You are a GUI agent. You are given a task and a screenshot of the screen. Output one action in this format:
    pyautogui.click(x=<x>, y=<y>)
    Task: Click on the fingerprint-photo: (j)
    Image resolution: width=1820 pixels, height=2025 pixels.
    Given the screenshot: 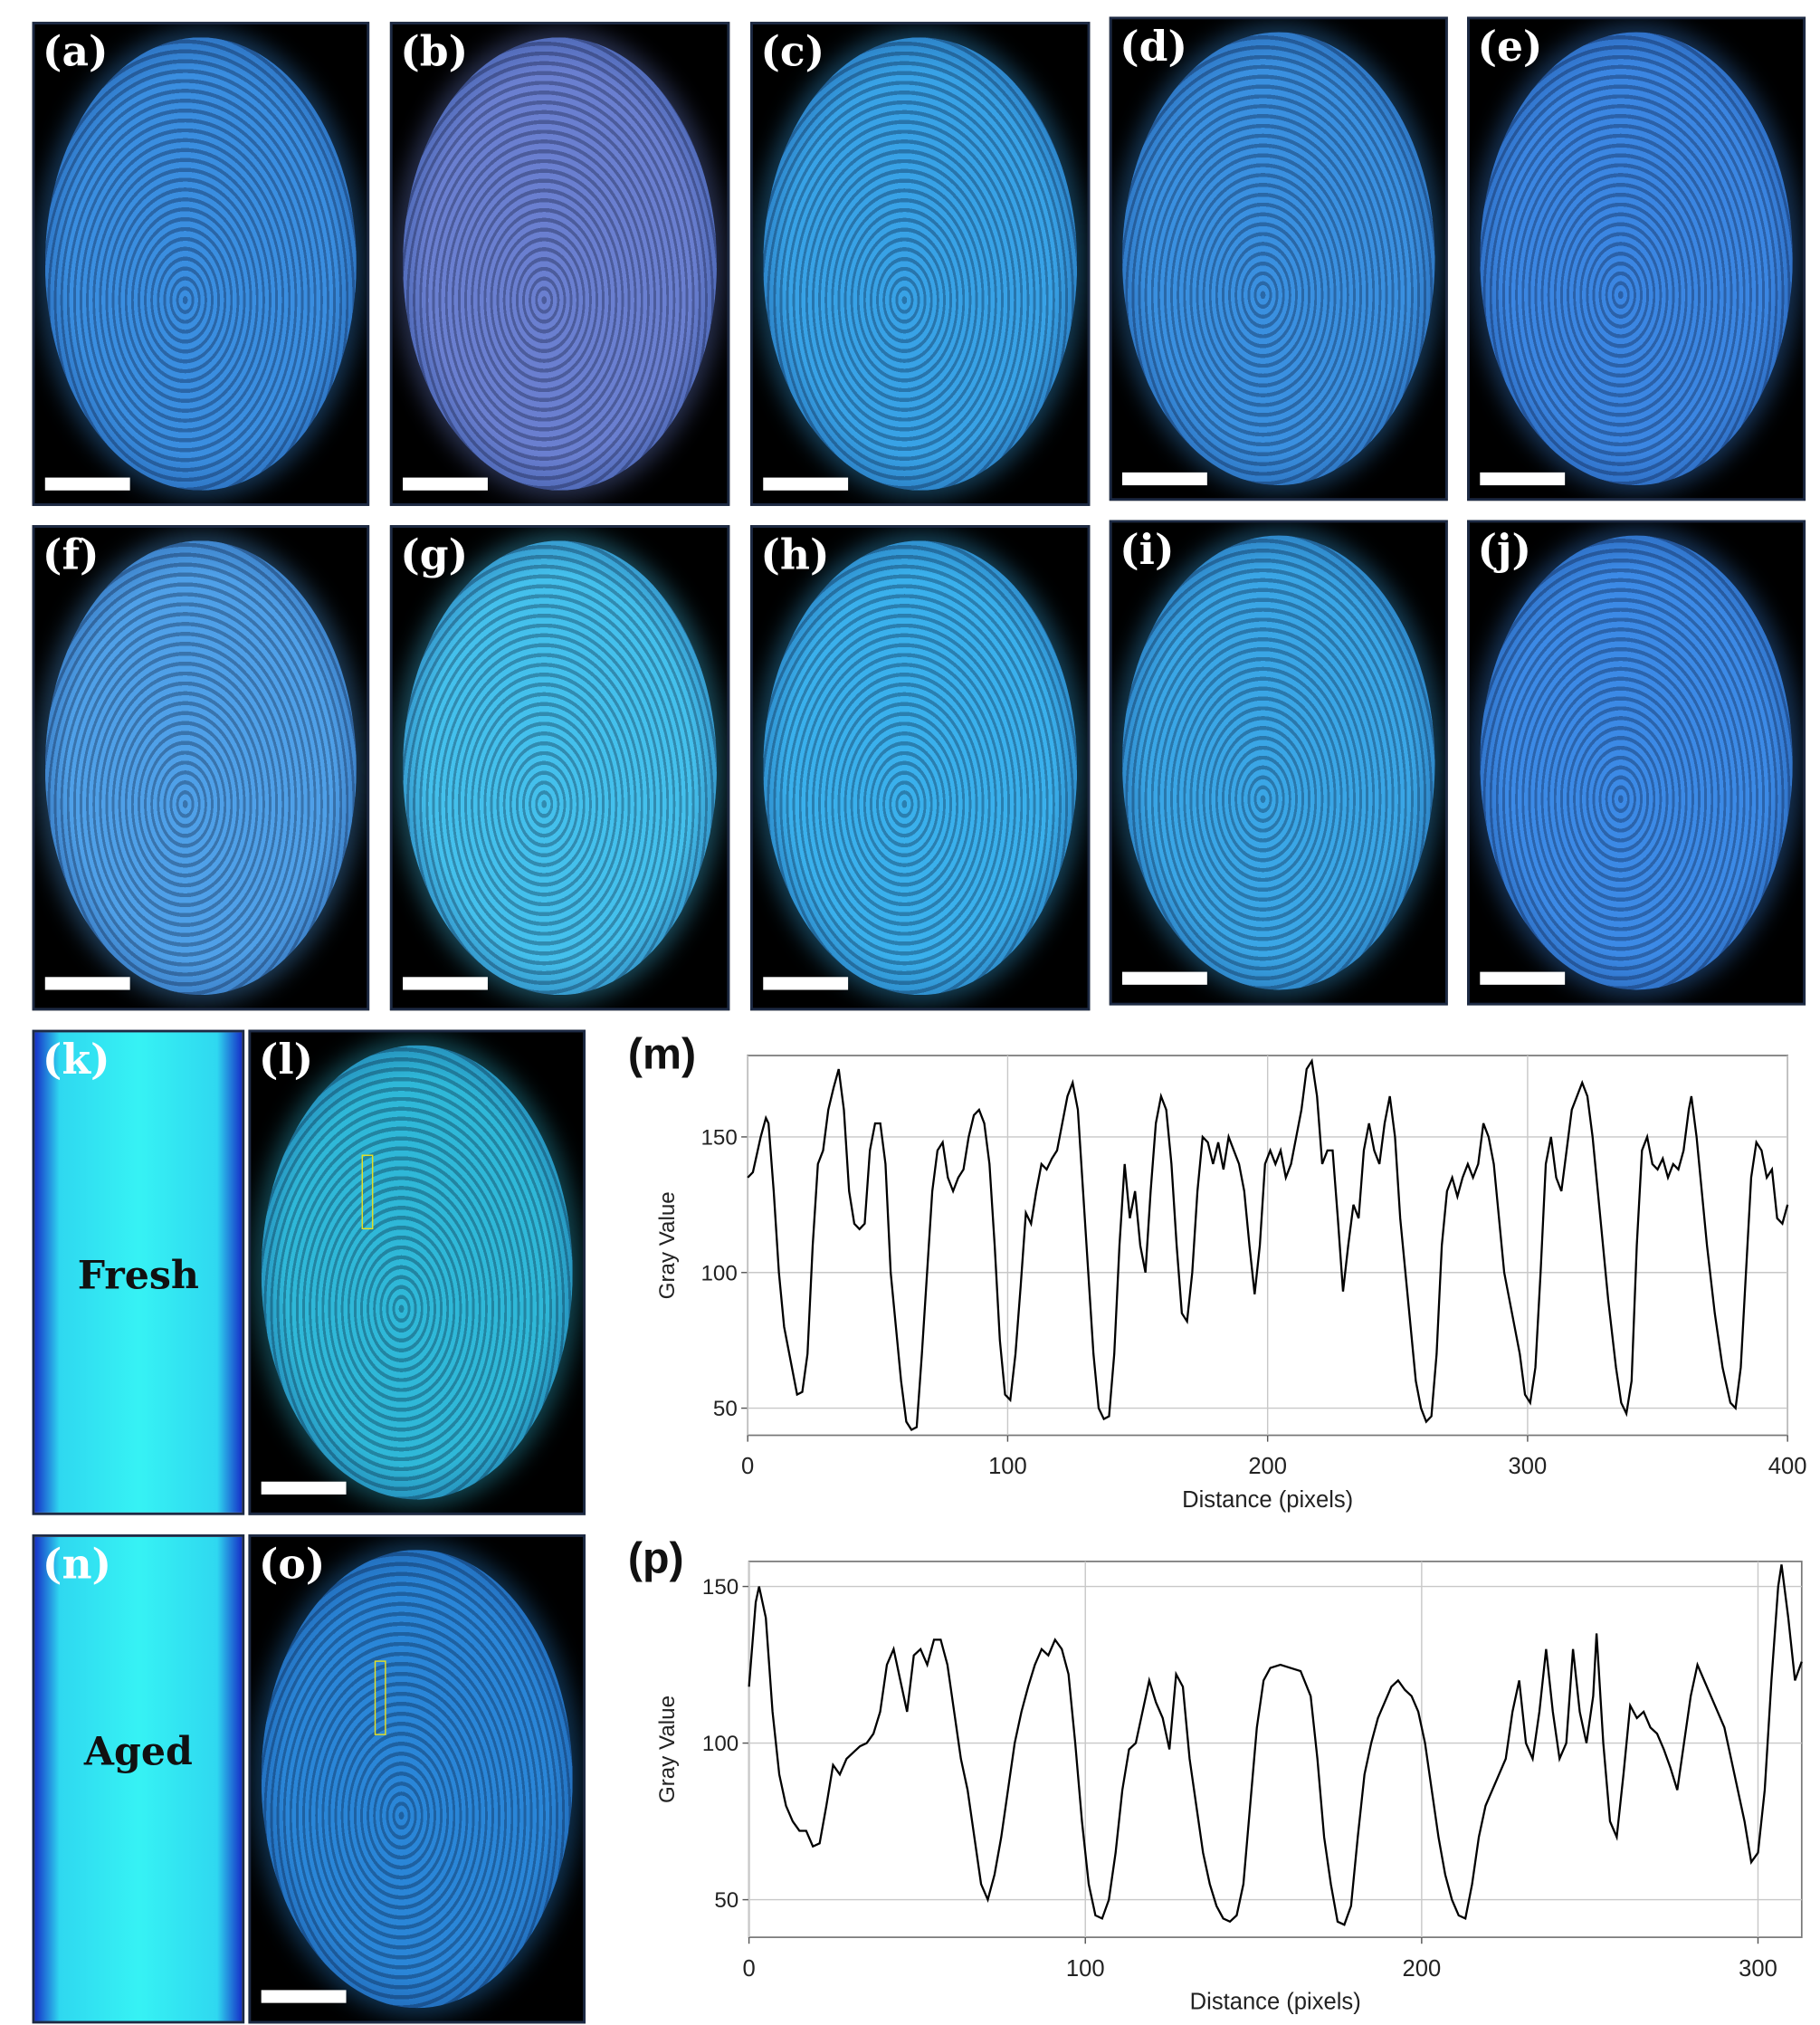 What is the action you would take?
    pyautogui.click(x=1636, y=763)
    